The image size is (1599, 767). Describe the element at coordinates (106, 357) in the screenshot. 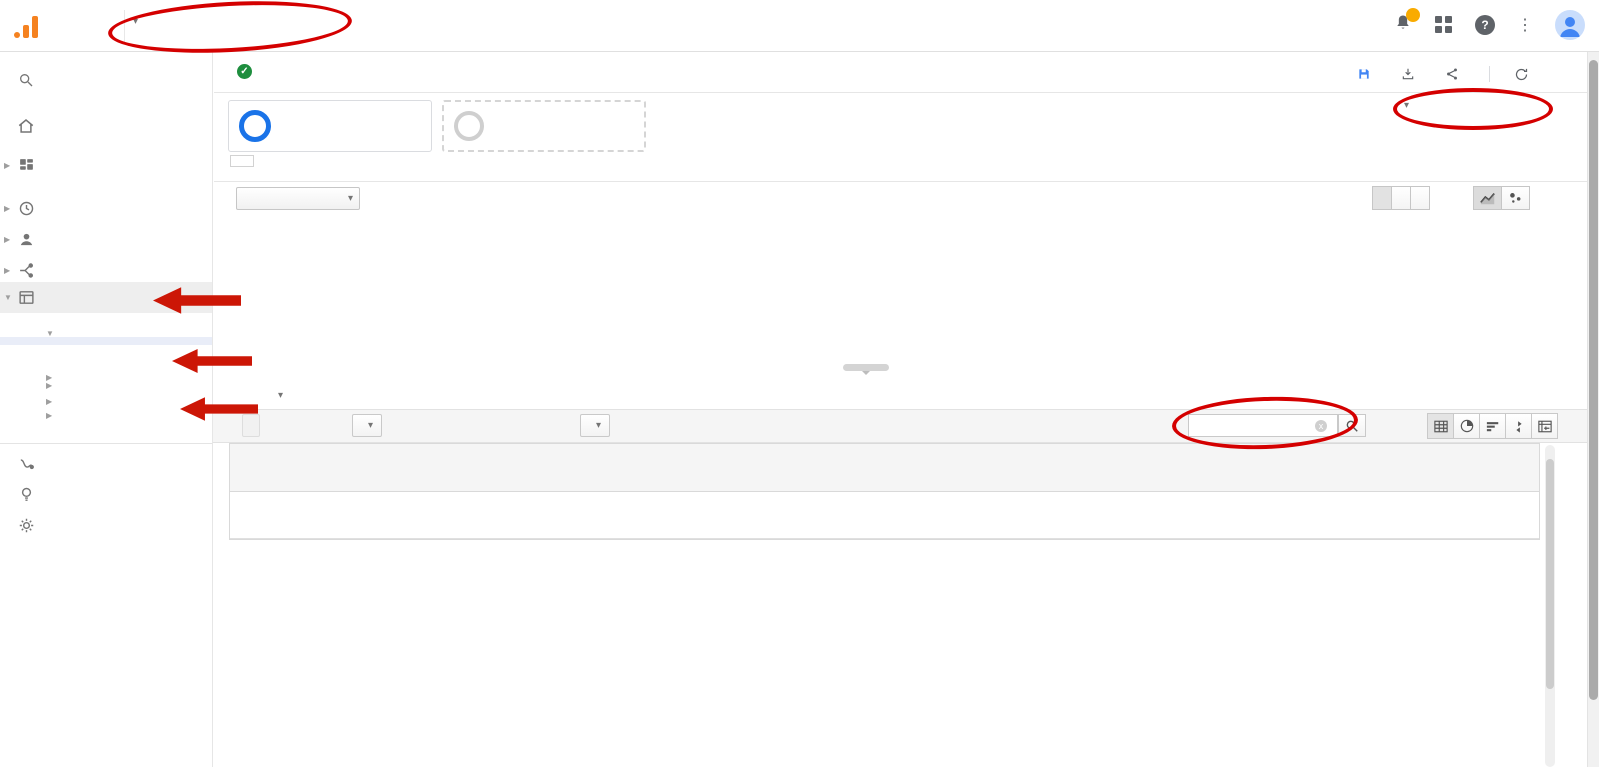

I see `sidebar-item-landing-pages` at that location.